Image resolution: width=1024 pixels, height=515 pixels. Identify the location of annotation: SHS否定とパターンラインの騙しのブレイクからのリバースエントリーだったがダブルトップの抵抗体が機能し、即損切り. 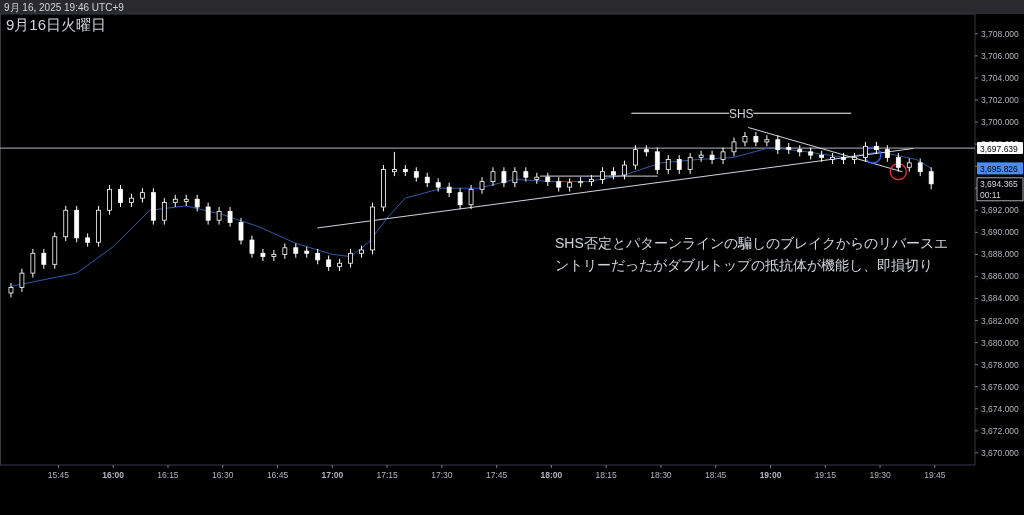
(752, 254).